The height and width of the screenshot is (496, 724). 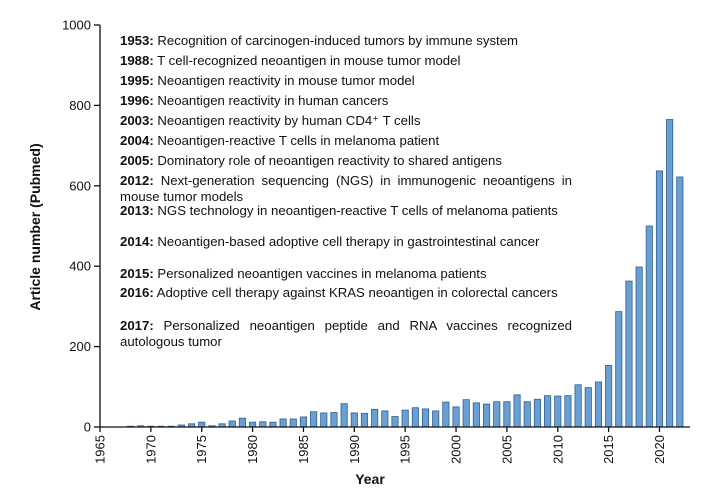 I want to click on bar-2015, so click(x=609, y=396).